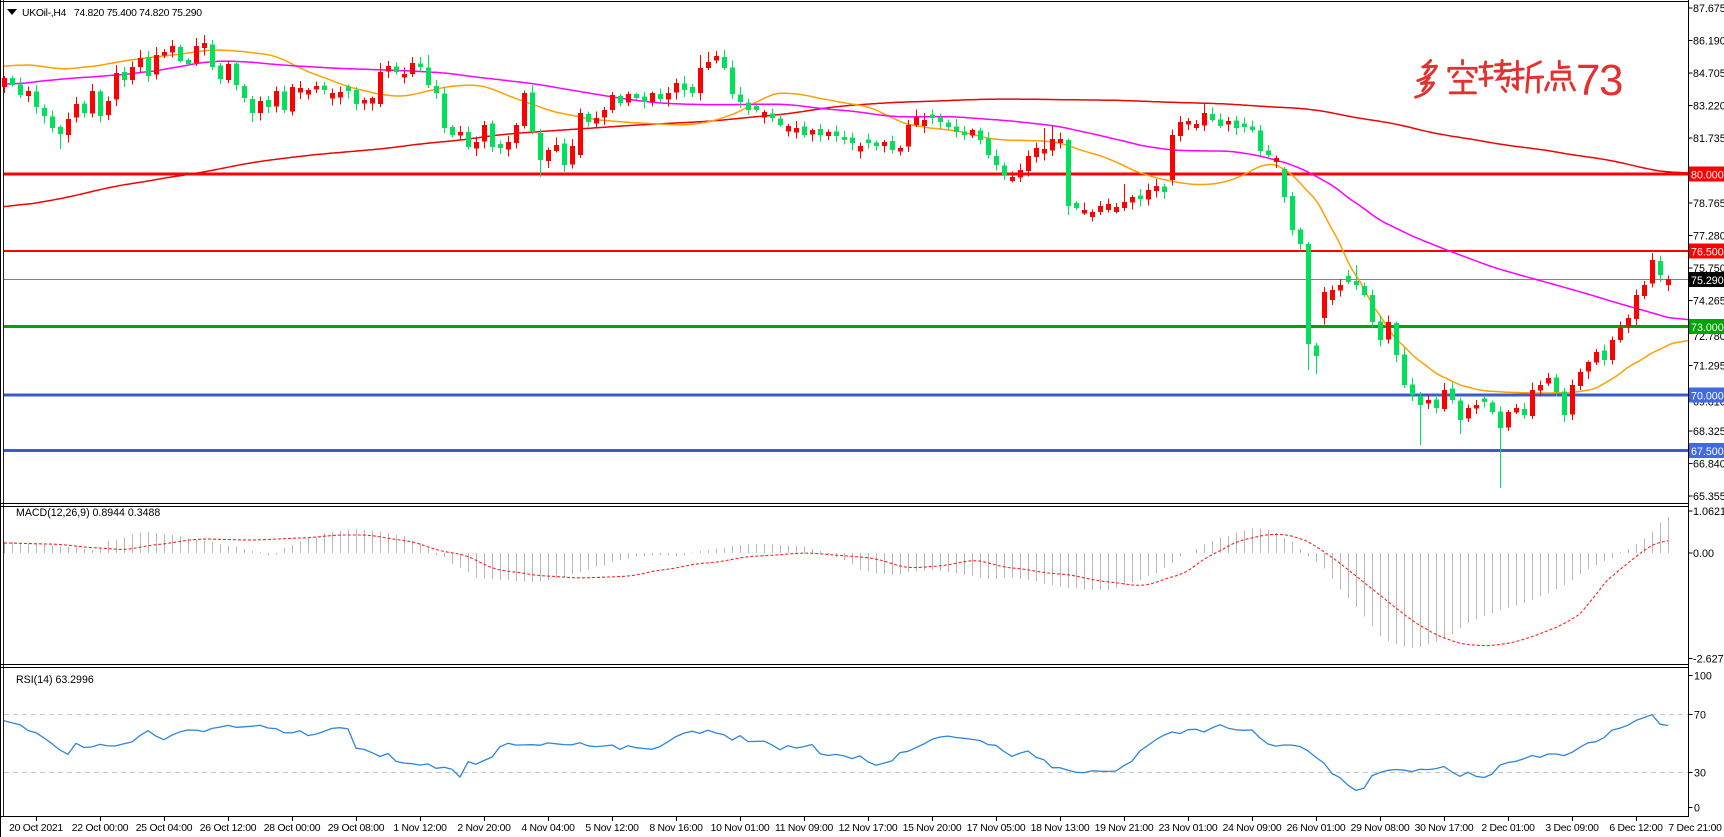 This screenshot has width=1724, height=837. I want to click on svg-text: 22 Oct 00:00, so click(100, 828).